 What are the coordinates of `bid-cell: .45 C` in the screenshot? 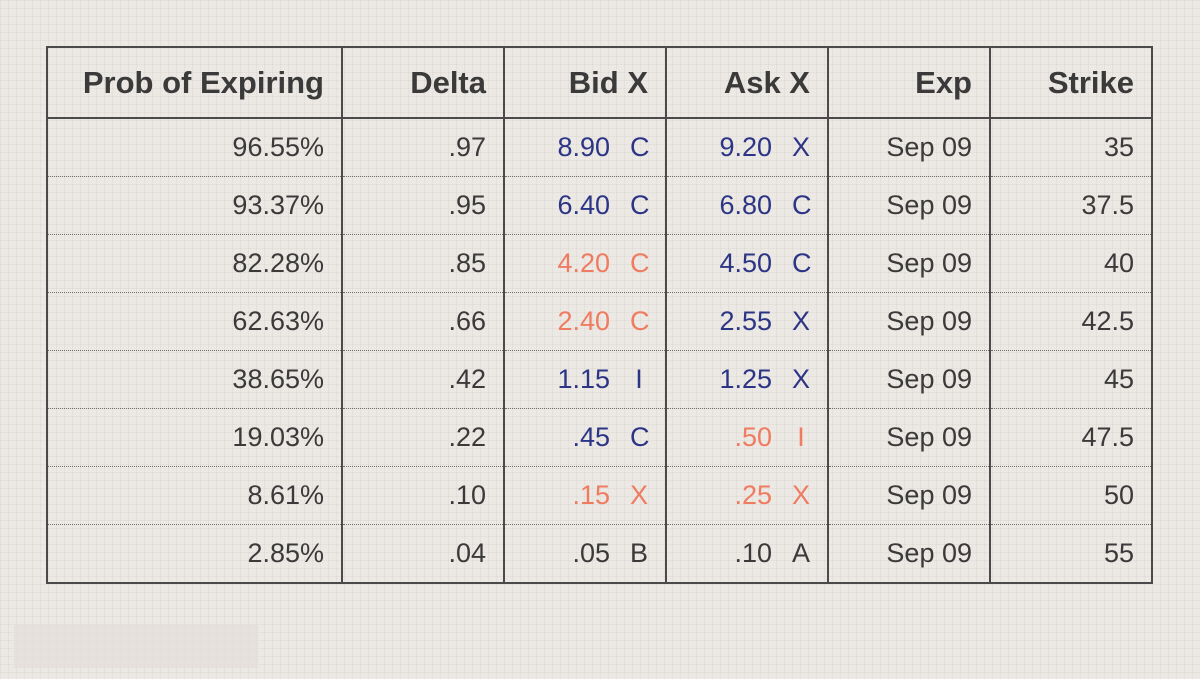 It's located at (584, 437).